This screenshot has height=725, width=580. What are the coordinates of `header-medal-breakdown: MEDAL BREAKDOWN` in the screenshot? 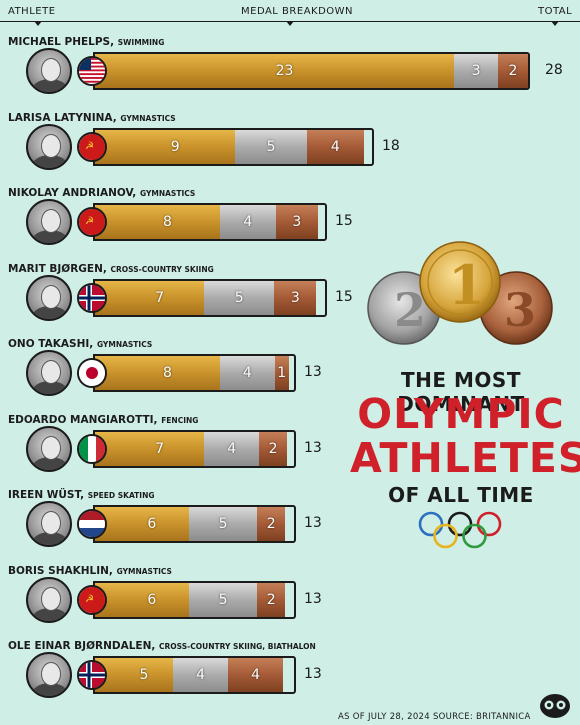 It's located at (297, 11).